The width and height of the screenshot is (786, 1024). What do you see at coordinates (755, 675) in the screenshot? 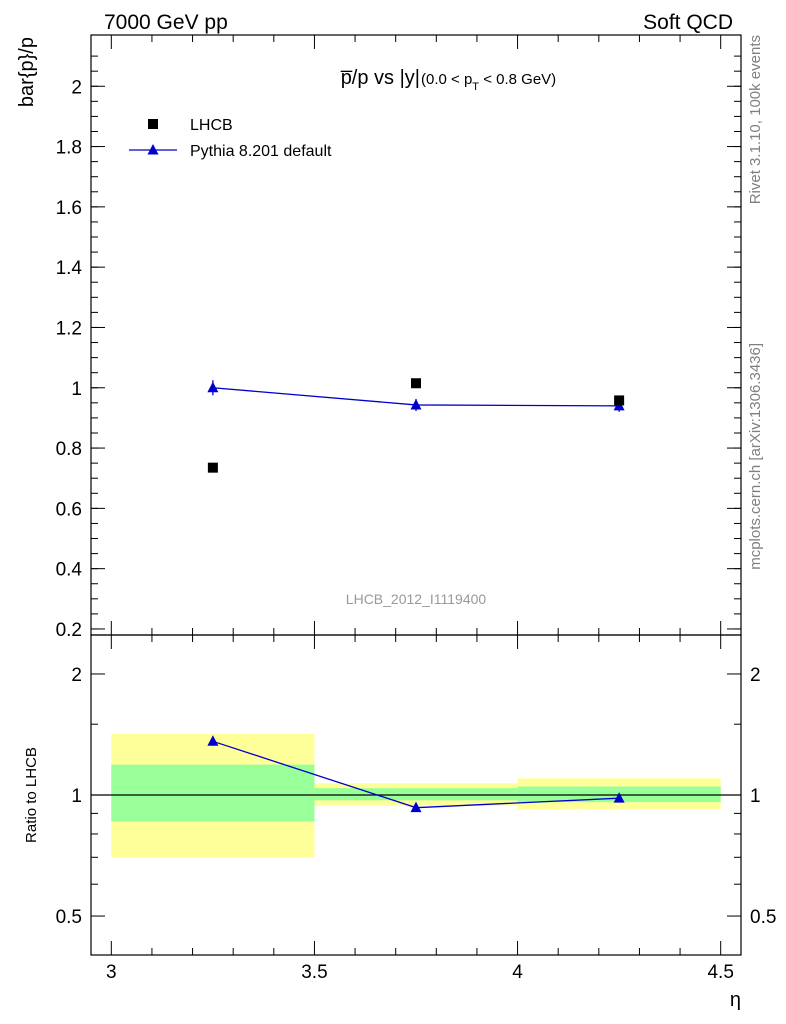
I see `ratio-ytick-label-right-2: 2` at bounding box center [755, 675].